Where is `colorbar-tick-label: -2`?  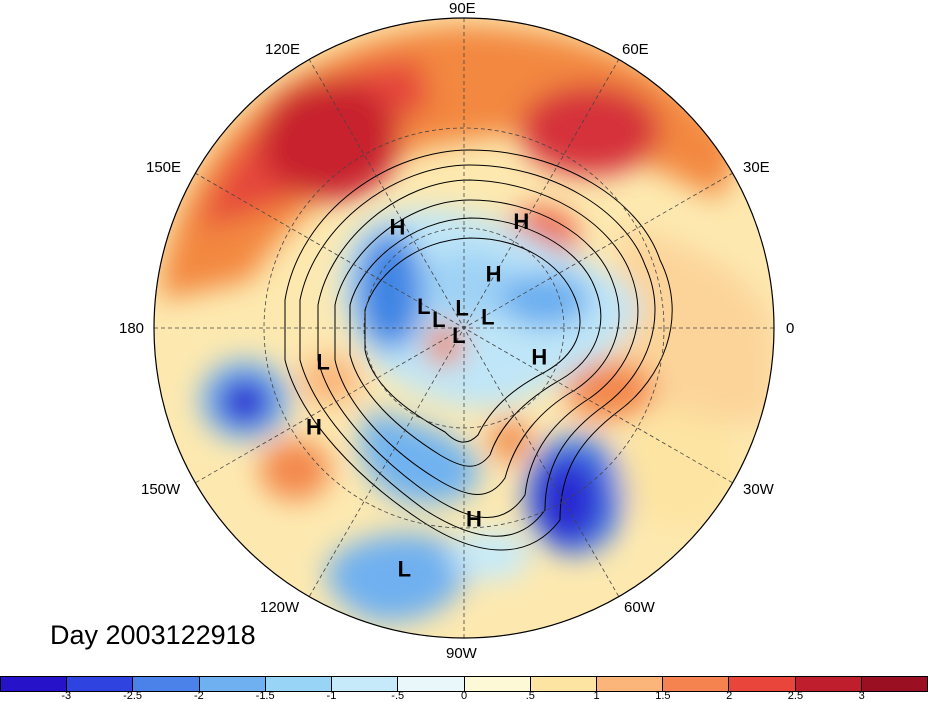 colorbar-tick-label: -2 is located at coordinates (198, 696).